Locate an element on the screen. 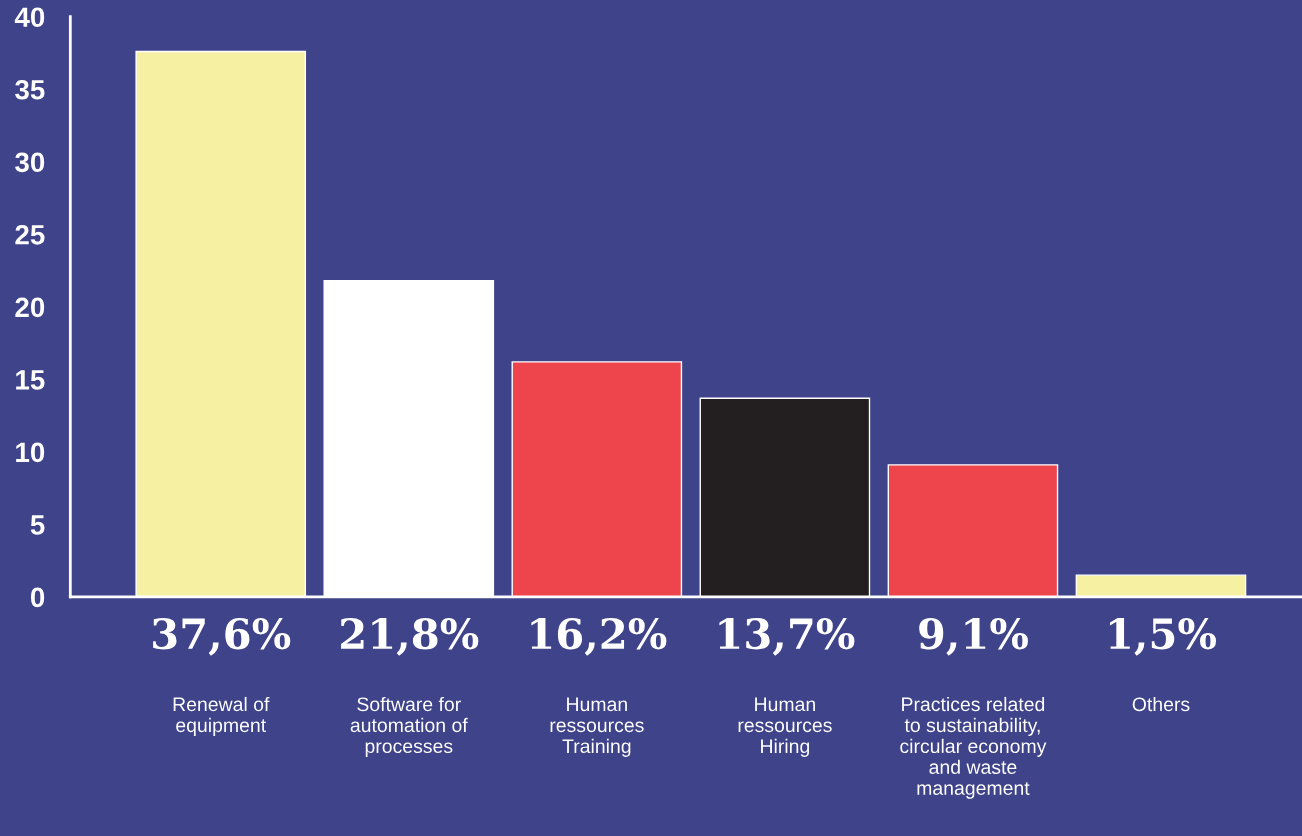 Image resolution: width=1302 pixels, height=836 pixels. y-tick-label: 15 is located at coordinates (30, 380).